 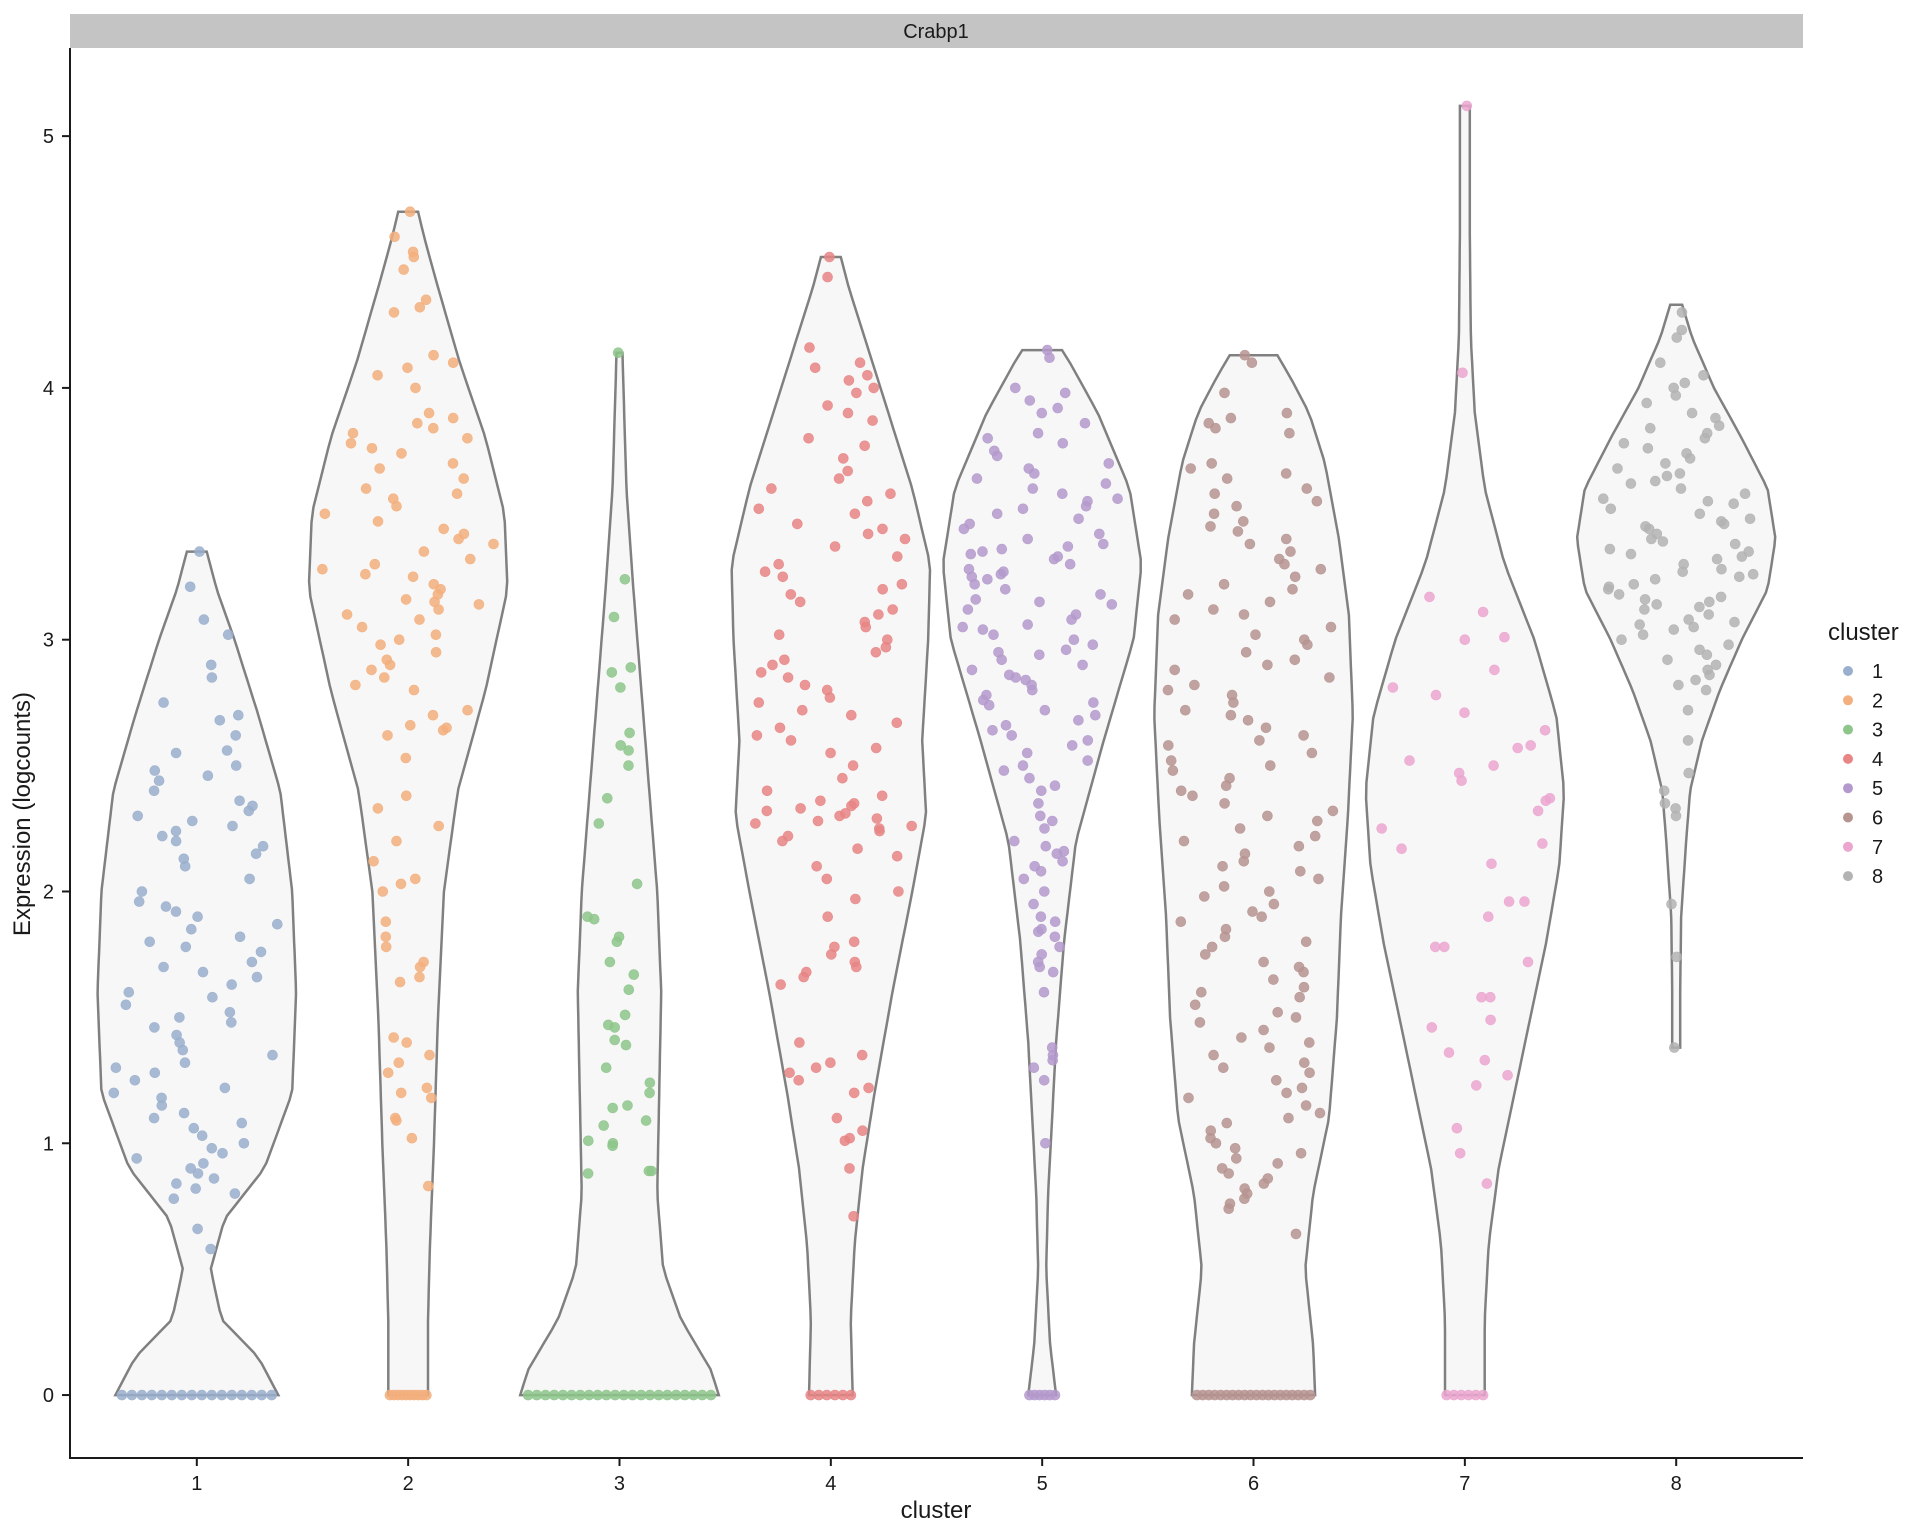 What do you see at coordinates (1863, 632) in the screenshot?
I see `legend-title: cluster` at bounding box center [1863, 632].